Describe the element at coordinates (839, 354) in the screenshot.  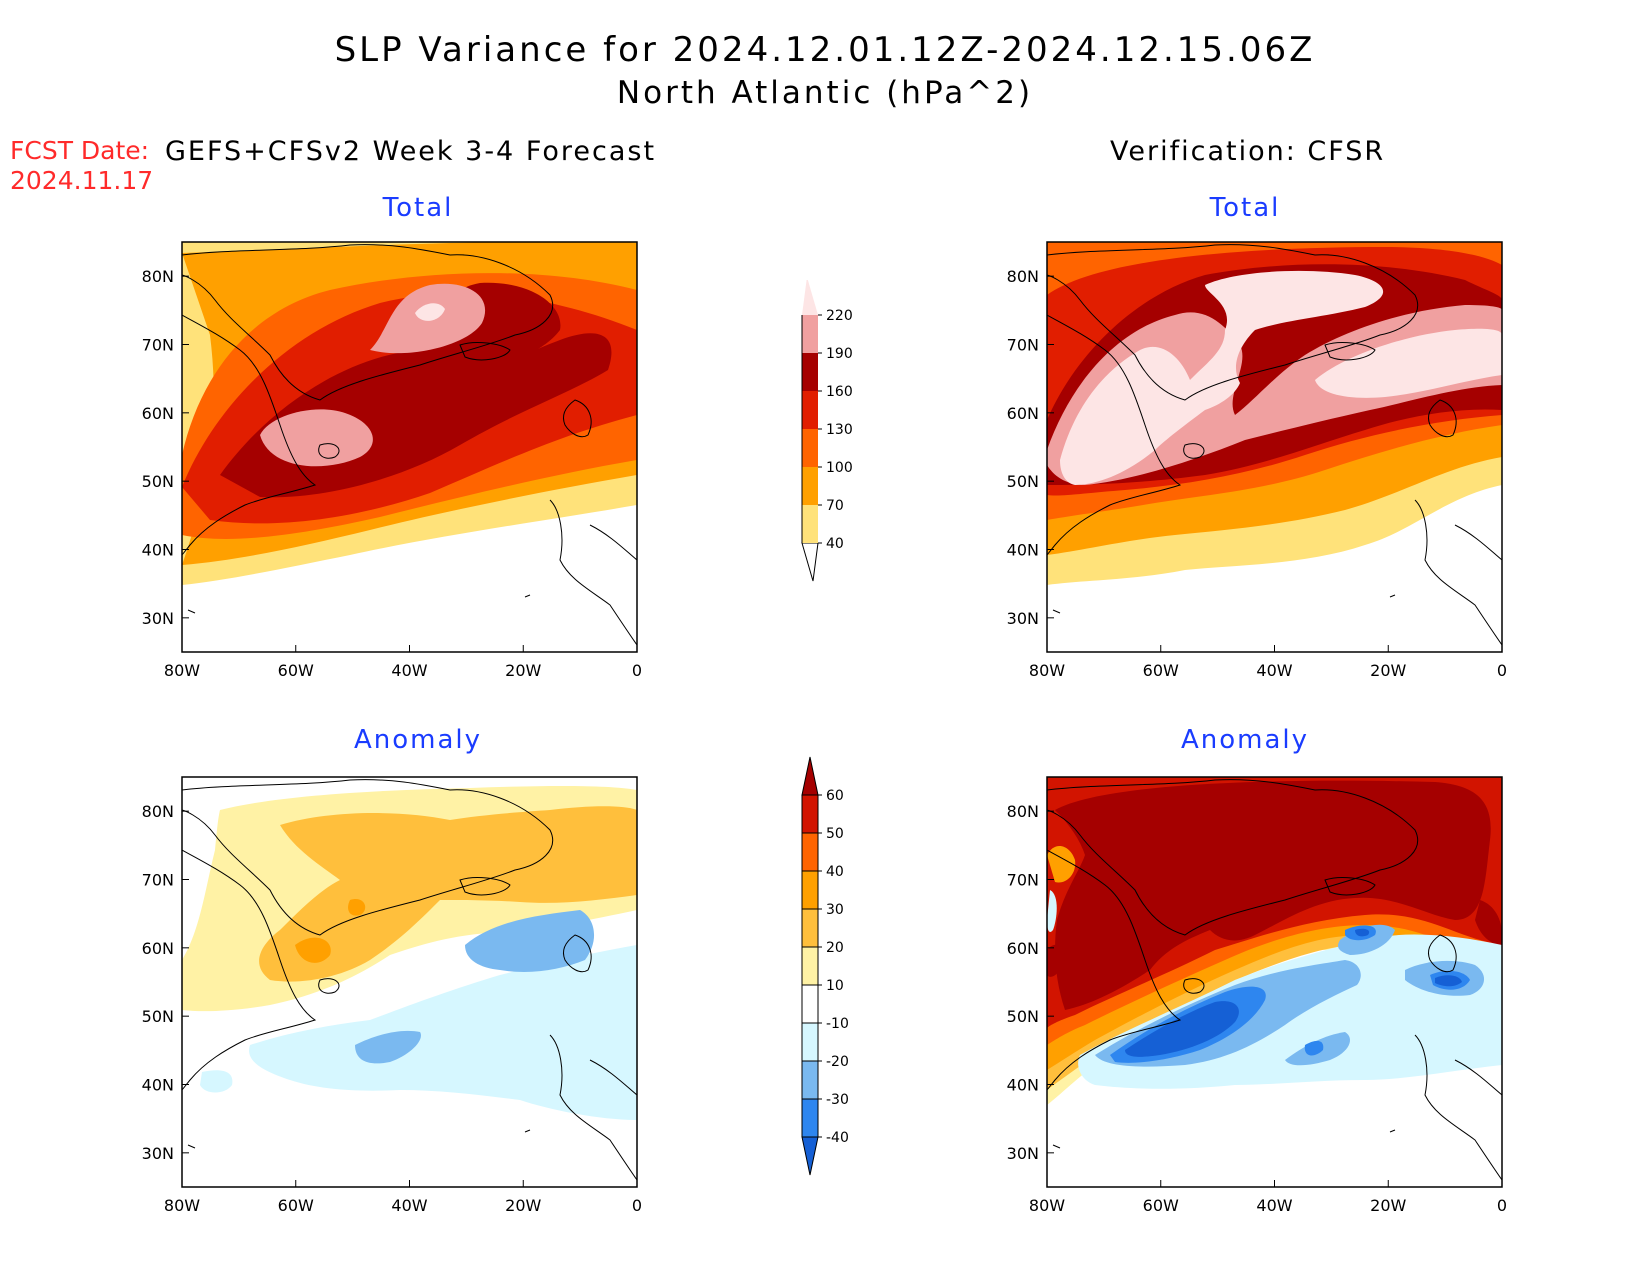
I see `colorbar-label: 190` at that location.